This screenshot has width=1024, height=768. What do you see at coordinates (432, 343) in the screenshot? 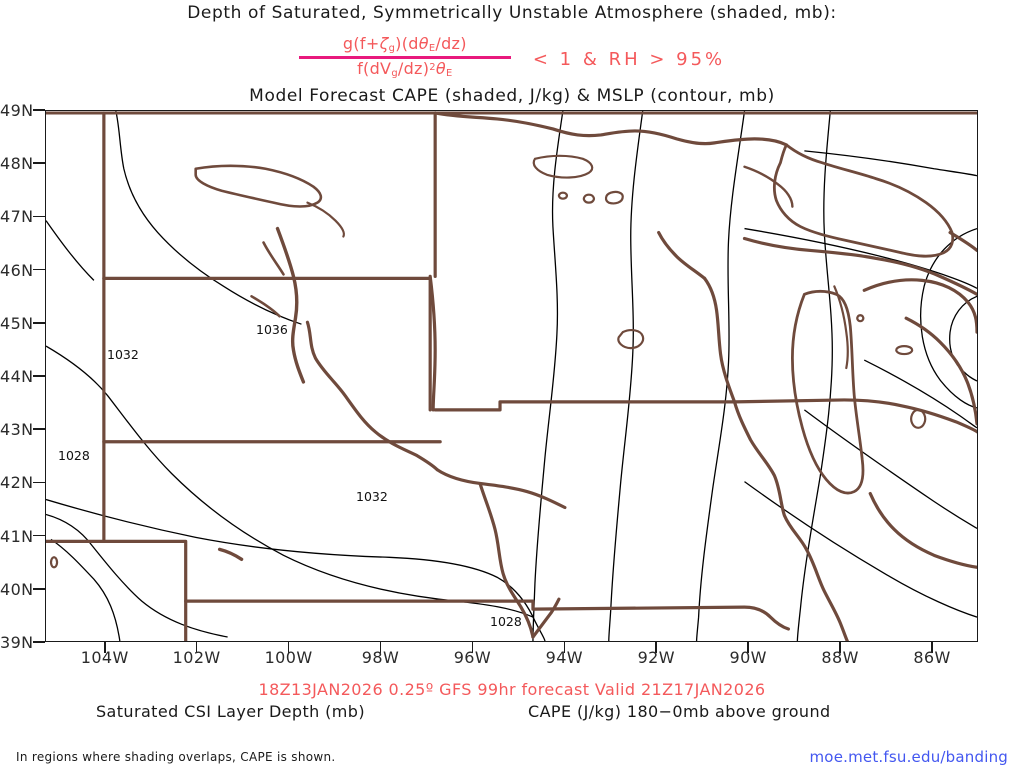
I see `border-mn-sd` at bounding box center [432, 343].